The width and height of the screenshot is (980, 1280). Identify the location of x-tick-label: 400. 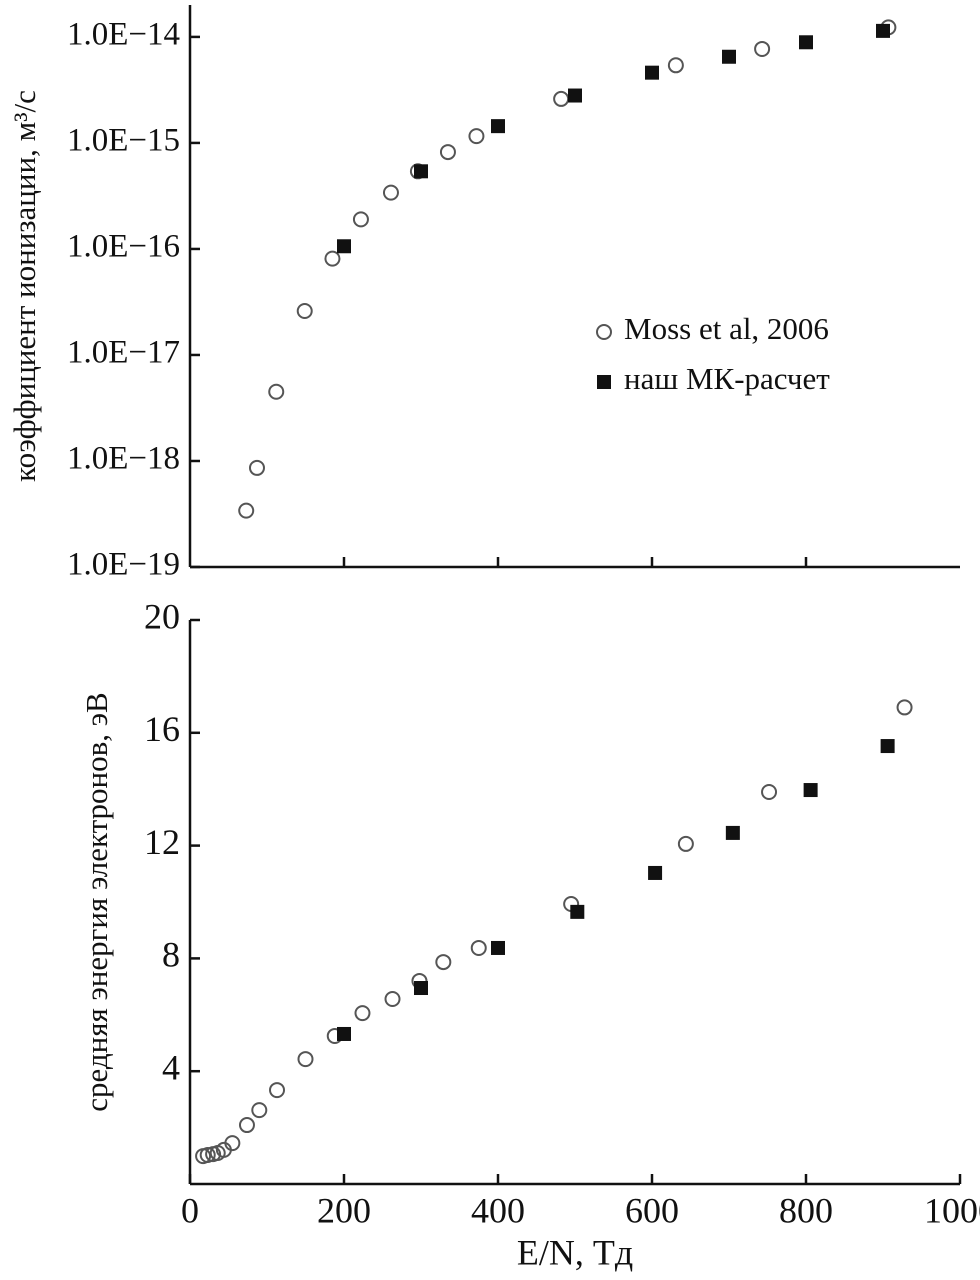
(498, 1210).